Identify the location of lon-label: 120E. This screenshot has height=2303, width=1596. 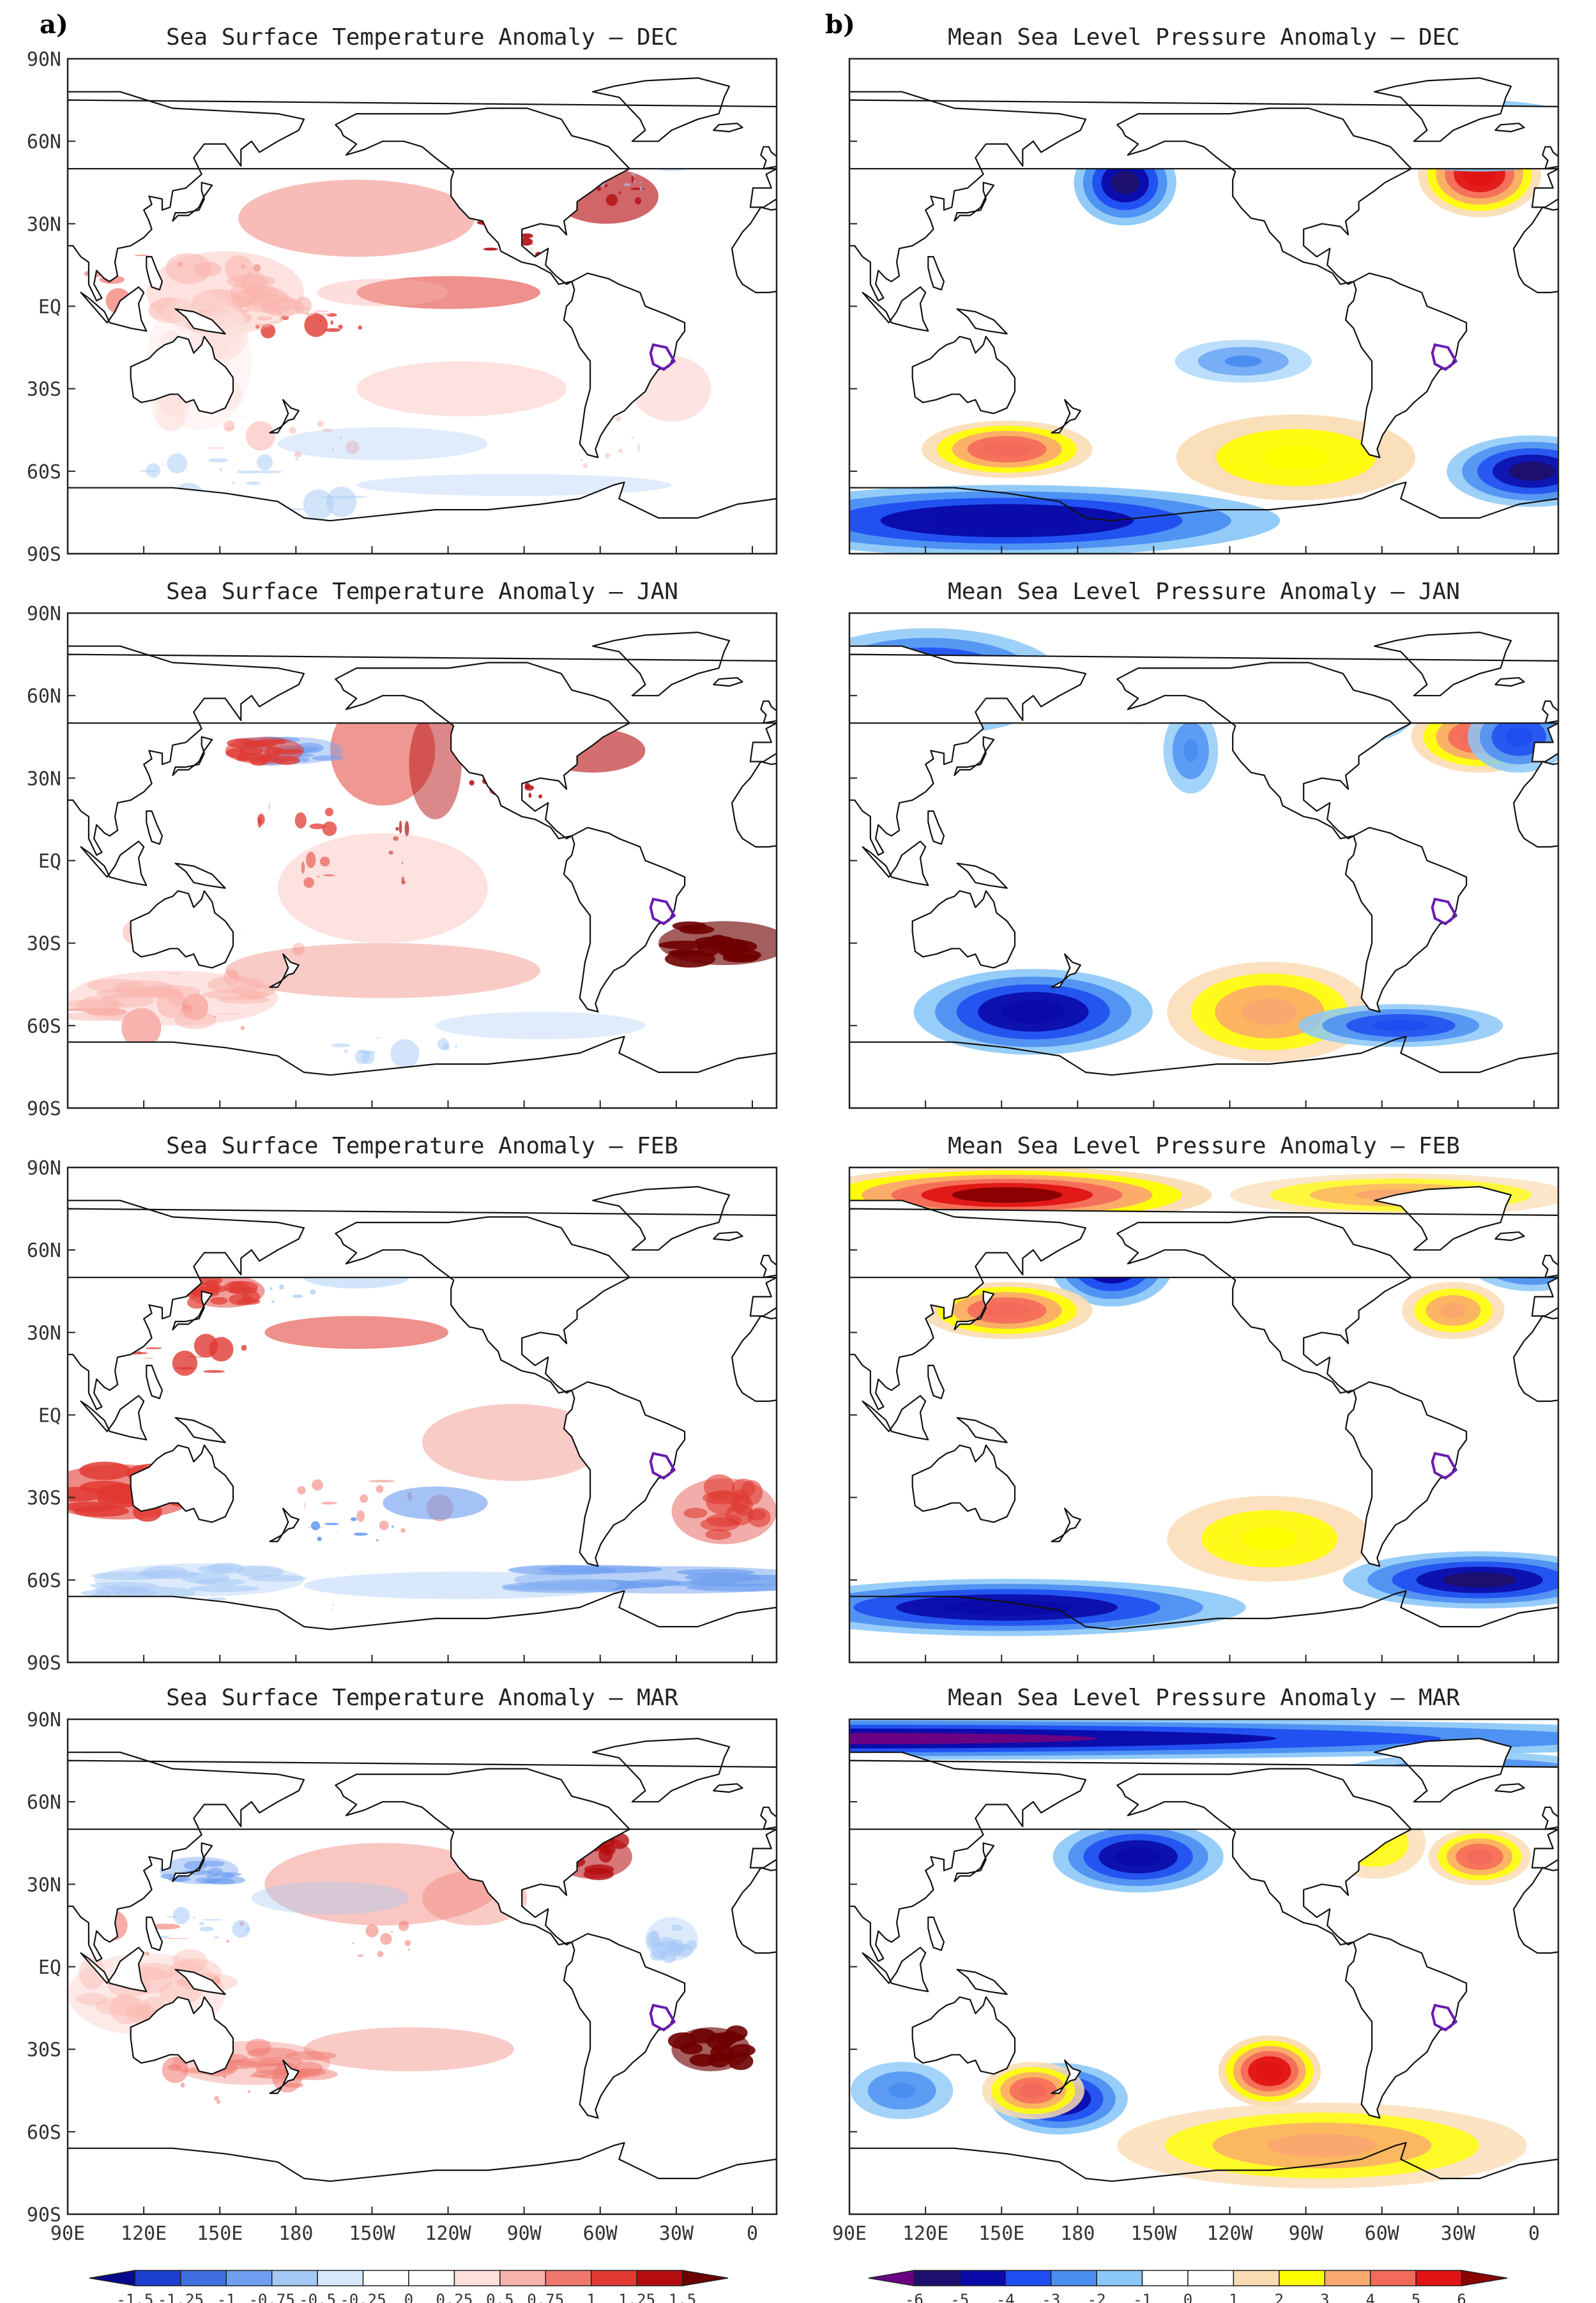
(925, 2234).